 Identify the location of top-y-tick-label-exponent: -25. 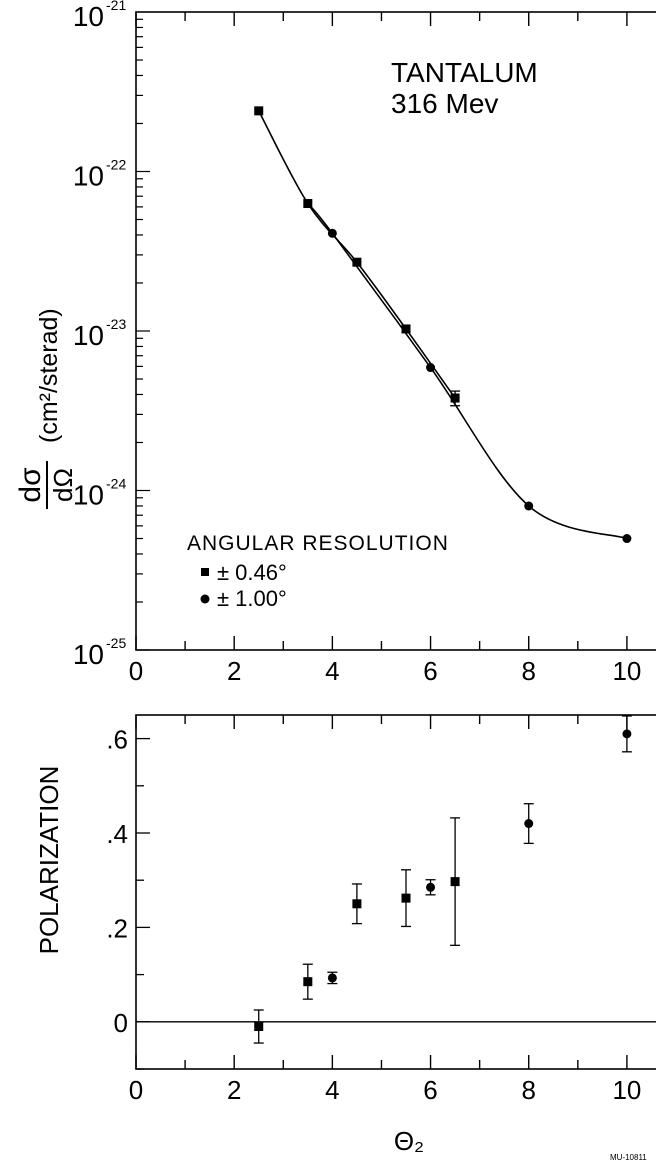
(116, 643).